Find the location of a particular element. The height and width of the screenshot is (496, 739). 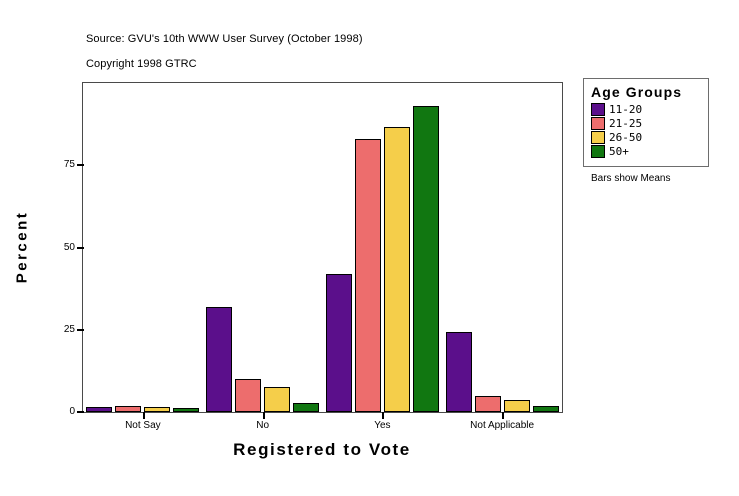

x-axis-tick-label: Not Applicable is located at coordinates (502, 425).